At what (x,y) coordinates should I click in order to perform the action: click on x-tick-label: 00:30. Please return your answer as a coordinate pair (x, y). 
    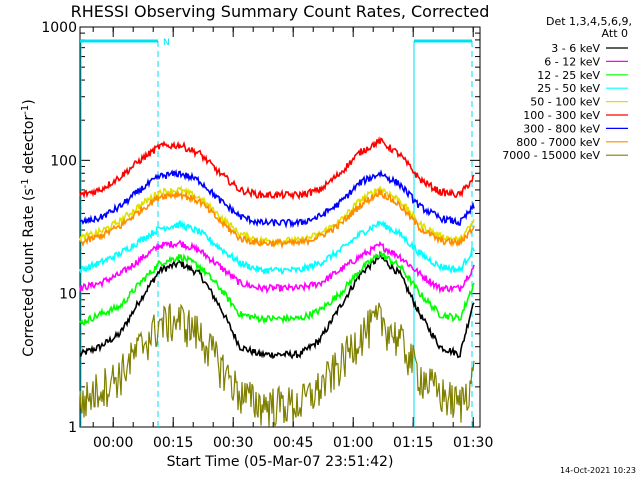
    Looking at the image, I should click on (233, 443).